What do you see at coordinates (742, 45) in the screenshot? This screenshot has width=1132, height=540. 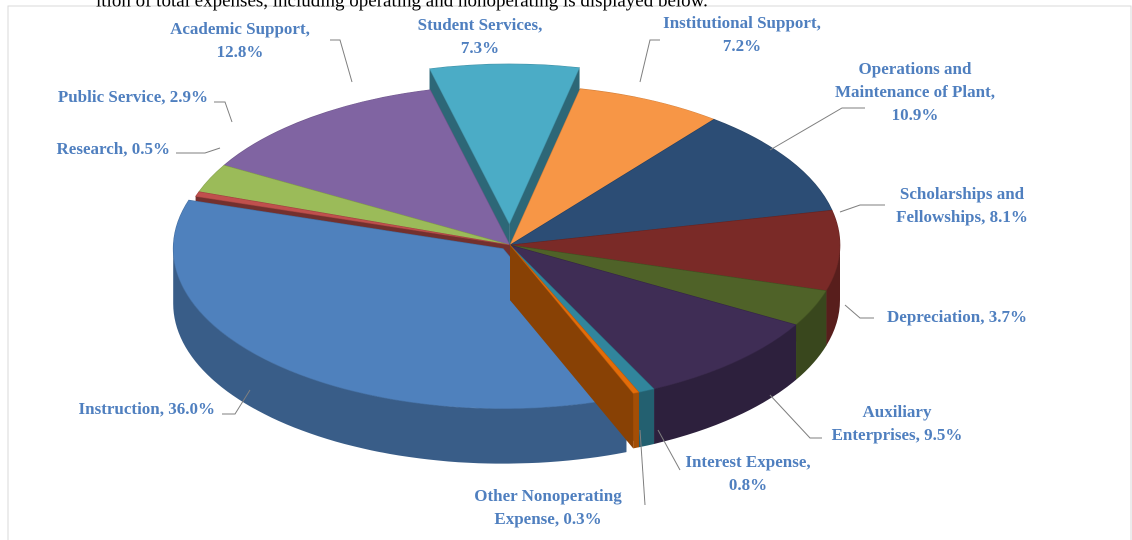 I see `data-label-line: 7.2%` at bounding box center [742, 45].